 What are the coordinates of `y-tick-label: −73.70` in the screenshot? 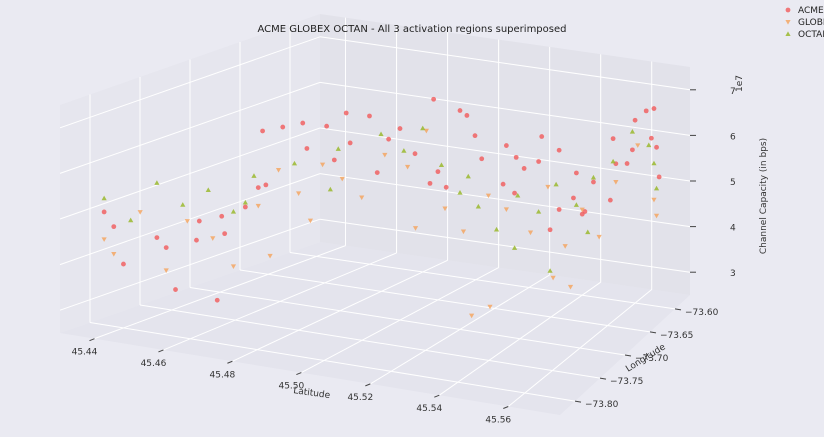 It's located at (652, 359).